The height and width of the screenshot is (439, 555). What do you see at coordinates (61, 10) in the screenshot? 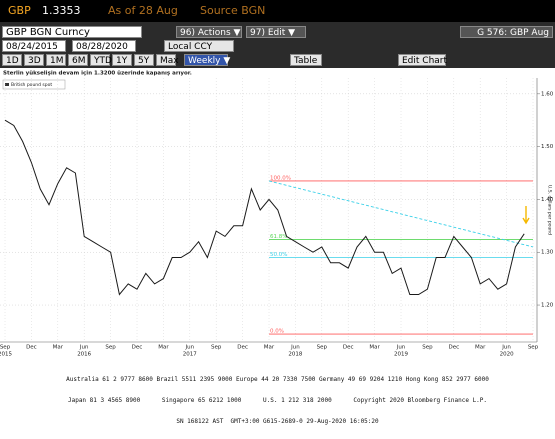
I see `price: 1.3353` at bounding box center [61, 10].